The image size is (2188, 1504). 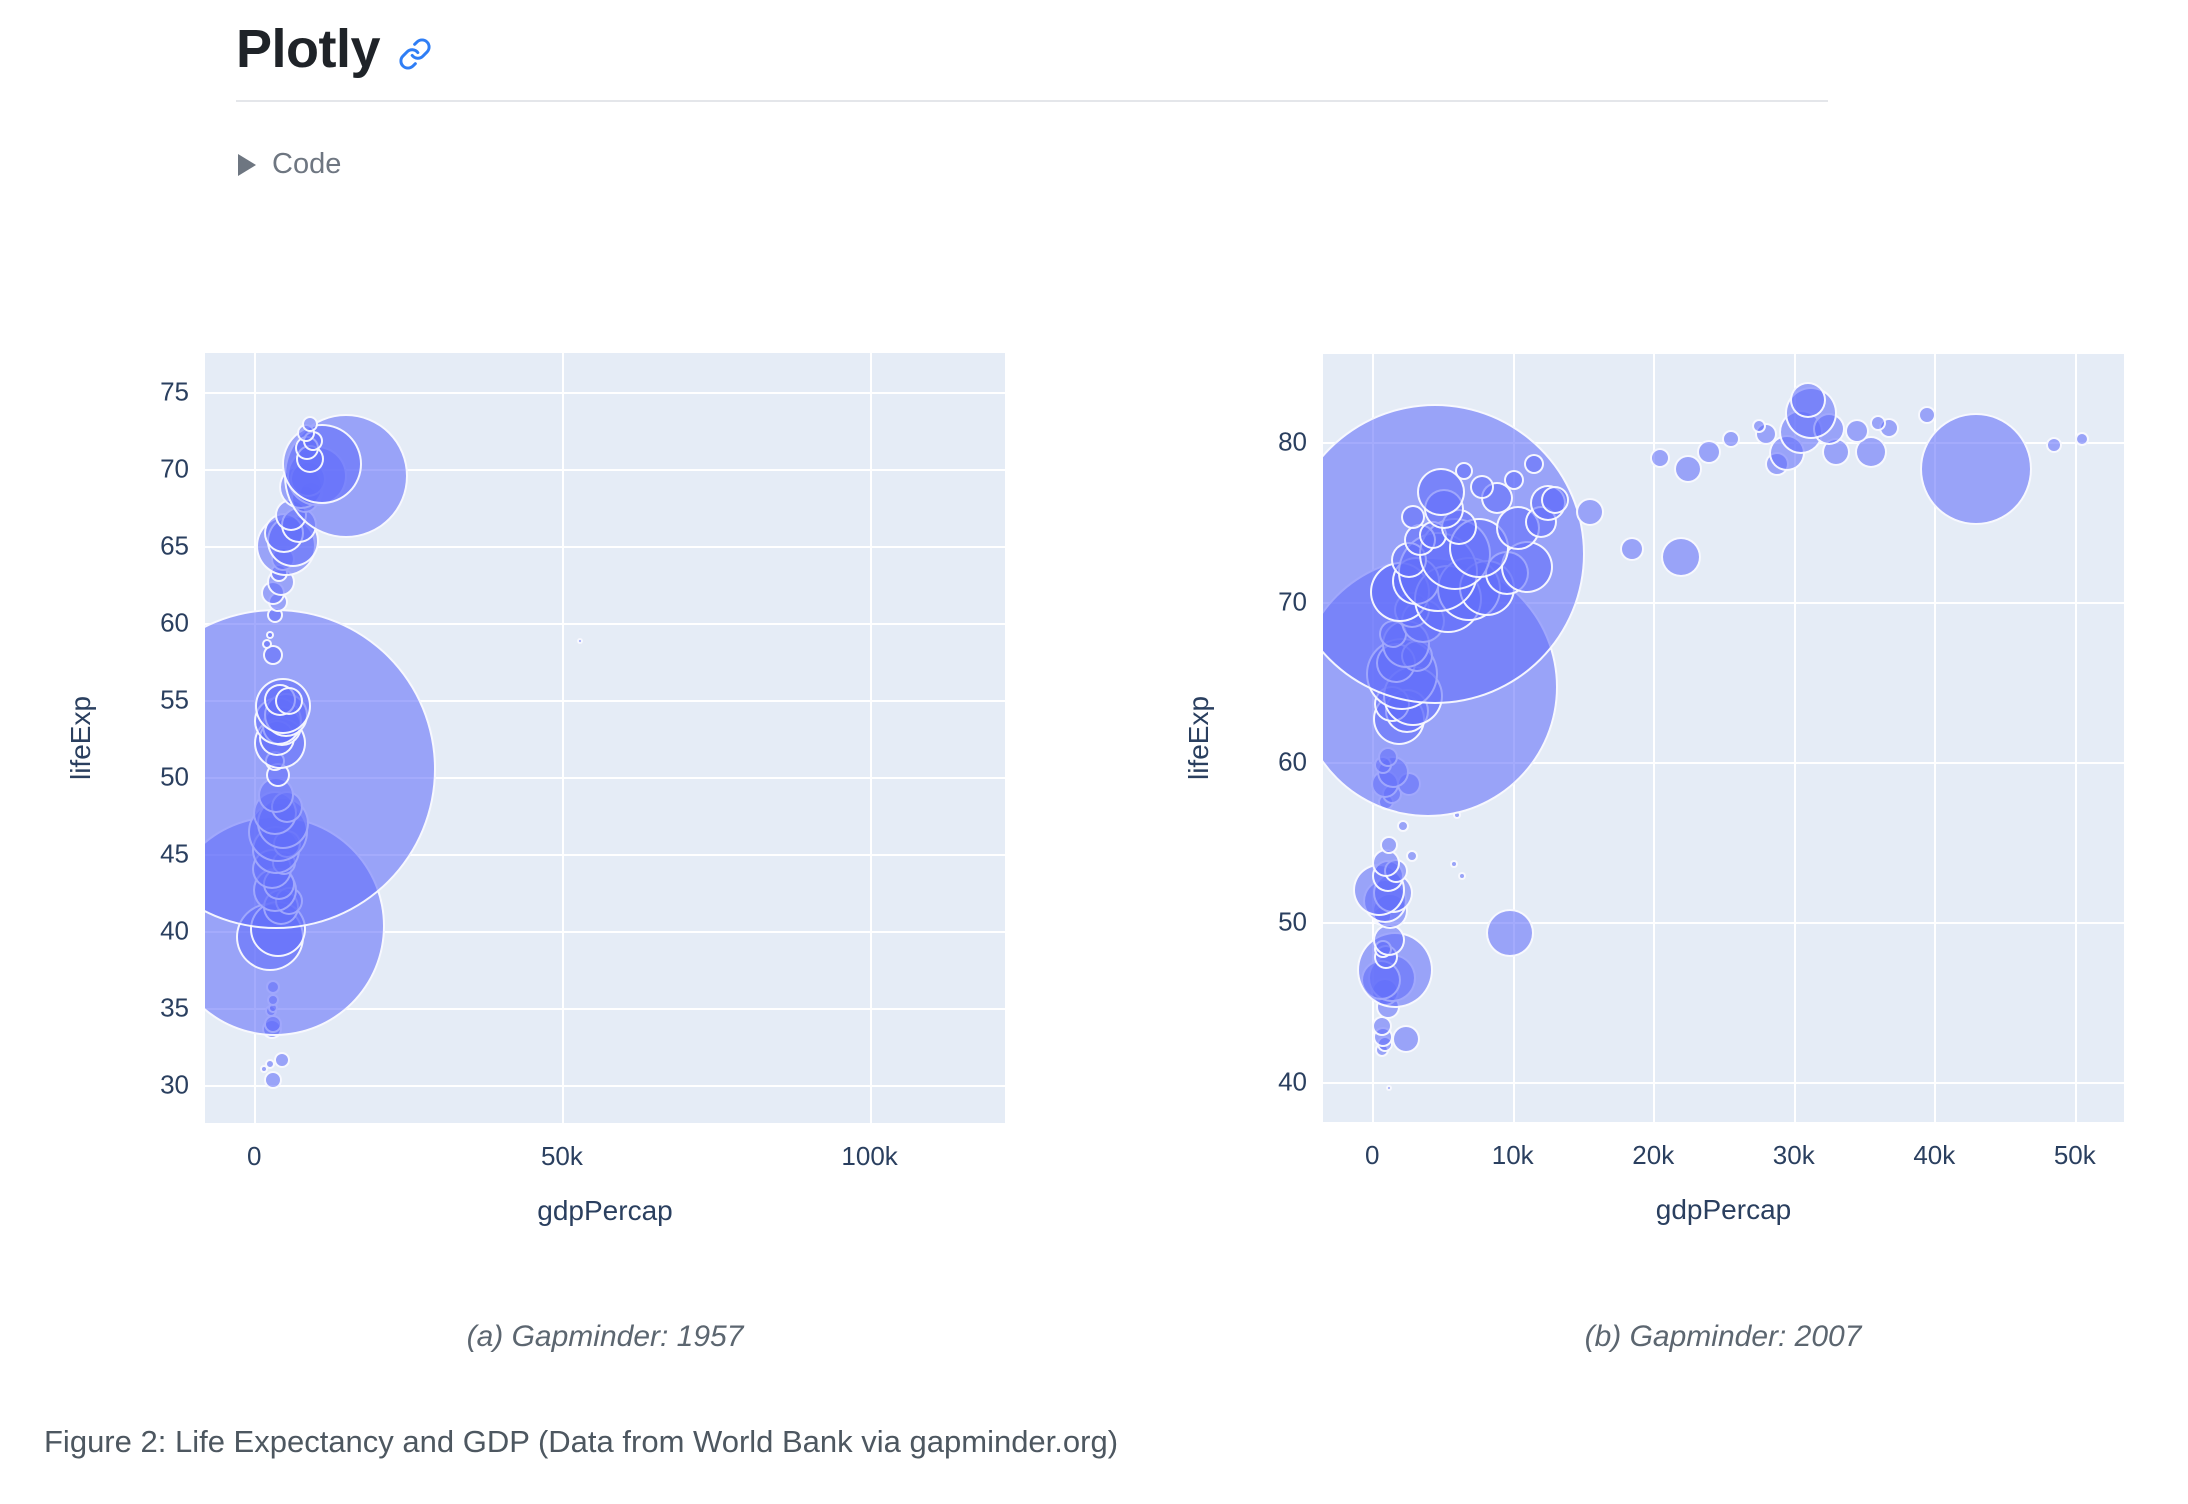 What do you see at coordinates (174, 391) in the screenshot?
I see `y-tick-label: 75` at bounding box center [174, 391].